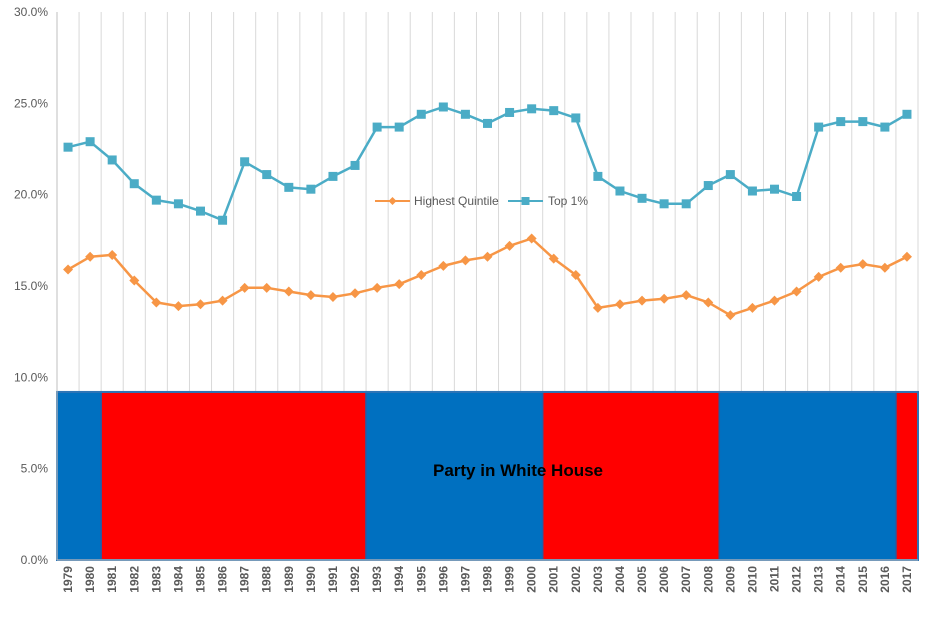  I want to click on x-tick-label: 2005, so click(642, 579).